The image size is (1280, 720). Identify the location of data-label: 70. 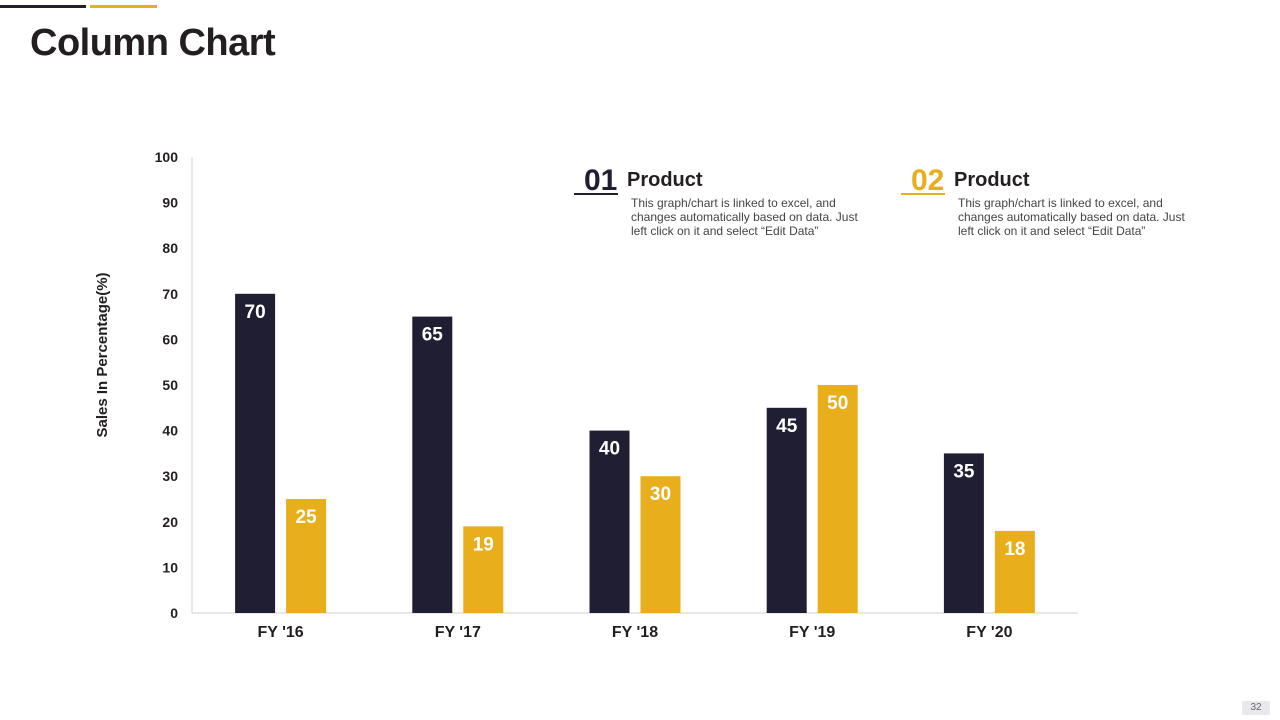
(255, 312).